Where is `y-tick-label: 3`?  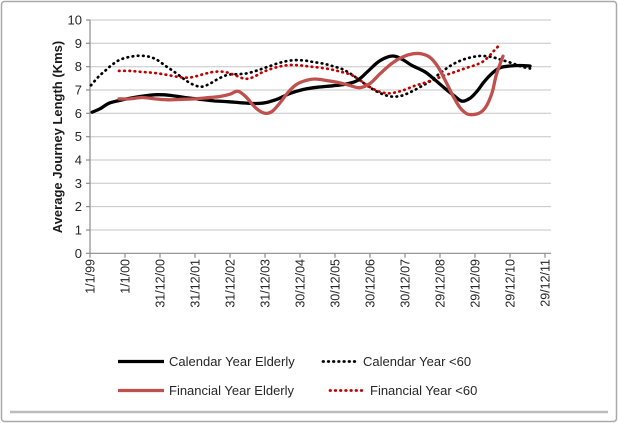 y-tick-label: 3 is located at coordinates (78, 183).